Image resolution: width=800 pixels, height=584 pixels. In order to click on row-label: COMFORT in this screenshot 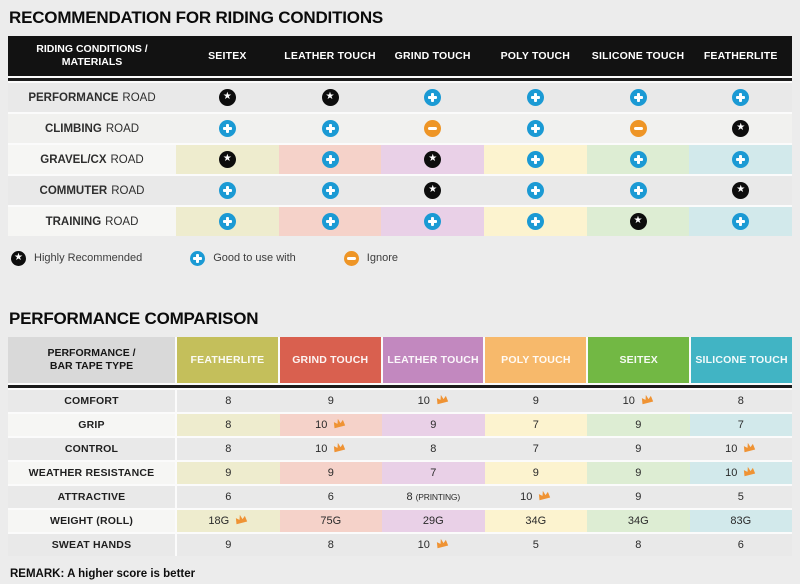, I will do `click(91, 401)`.